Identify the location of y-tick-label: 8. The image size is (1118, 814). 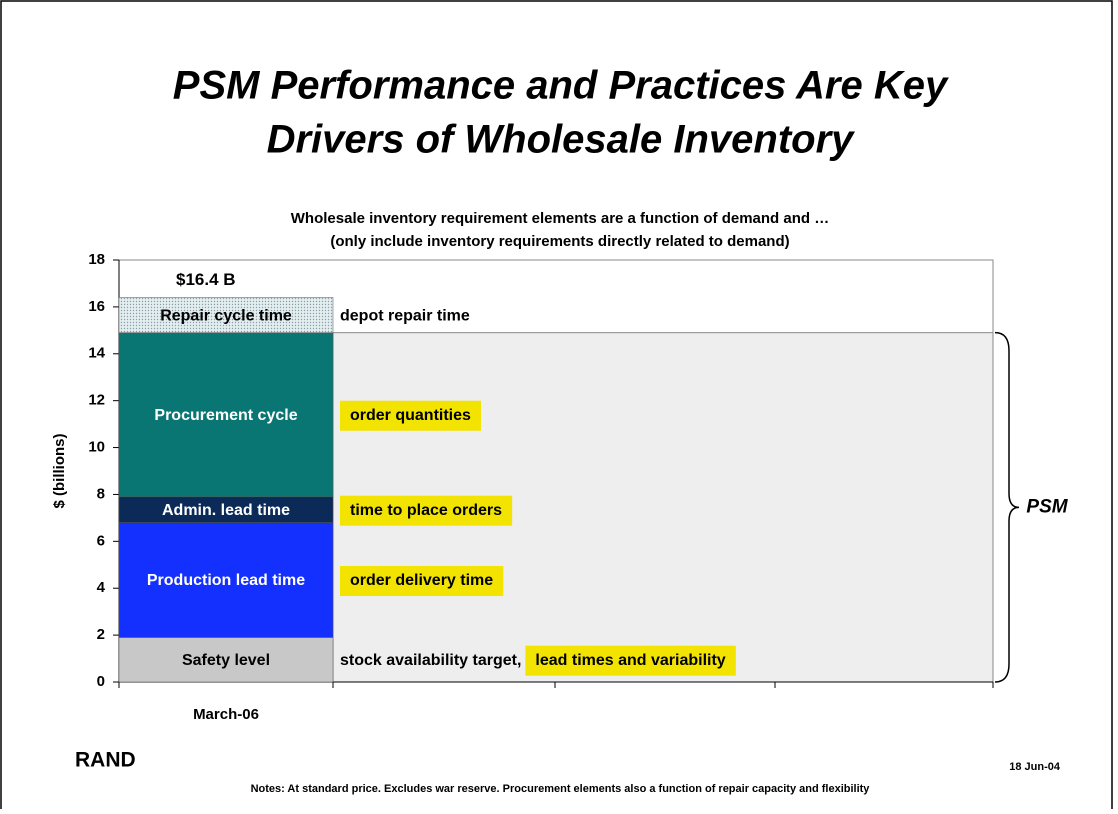
(101, 493).